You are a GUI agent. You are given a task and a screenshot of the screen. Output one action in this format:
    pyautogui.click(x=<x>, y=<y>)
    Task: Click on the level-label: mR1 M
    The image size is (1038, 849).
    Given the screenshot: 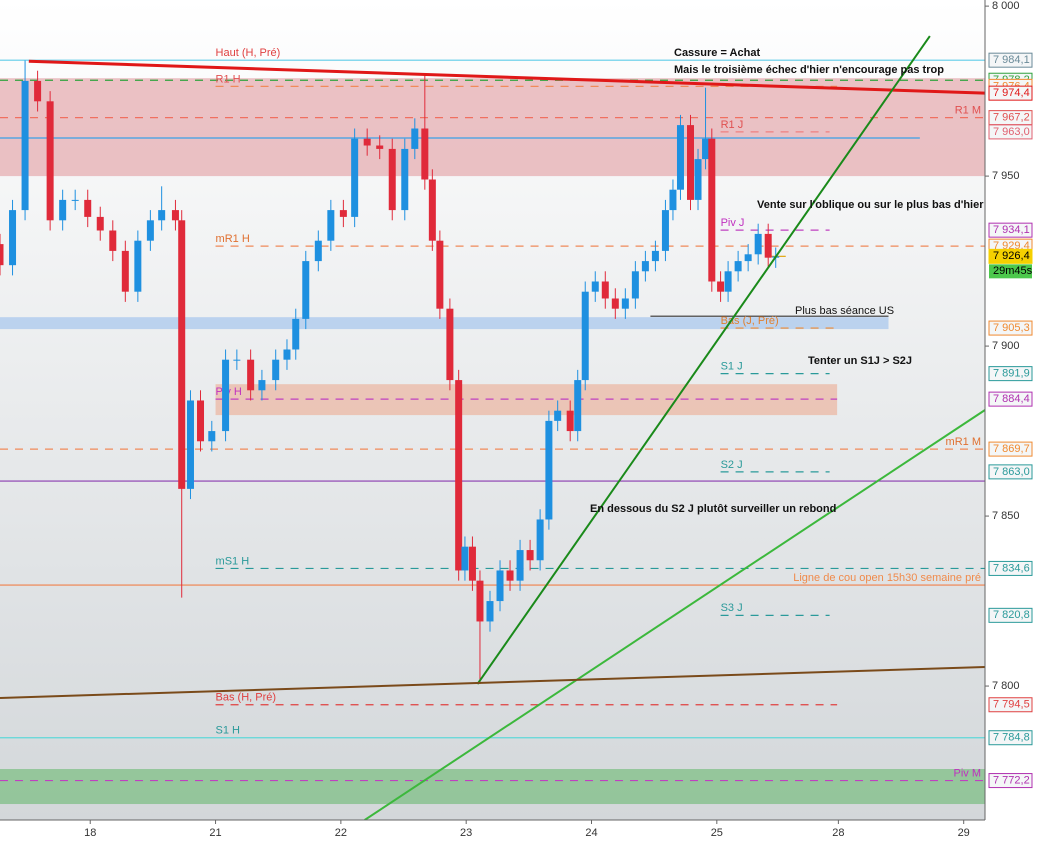 What is the action you would take?
    pyautogui.click(x=963, y=442)
    